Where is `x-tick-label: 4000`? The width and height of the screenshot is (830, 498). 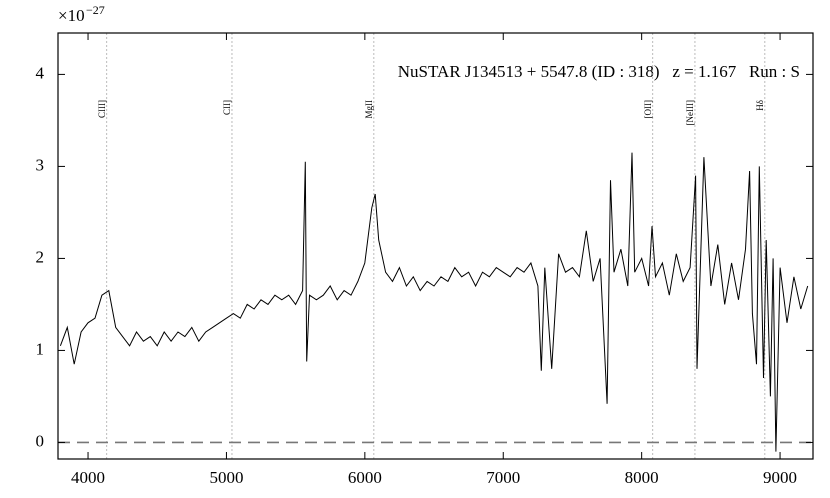 x-tick-label: 4000 is located at coordinates (88, 477).